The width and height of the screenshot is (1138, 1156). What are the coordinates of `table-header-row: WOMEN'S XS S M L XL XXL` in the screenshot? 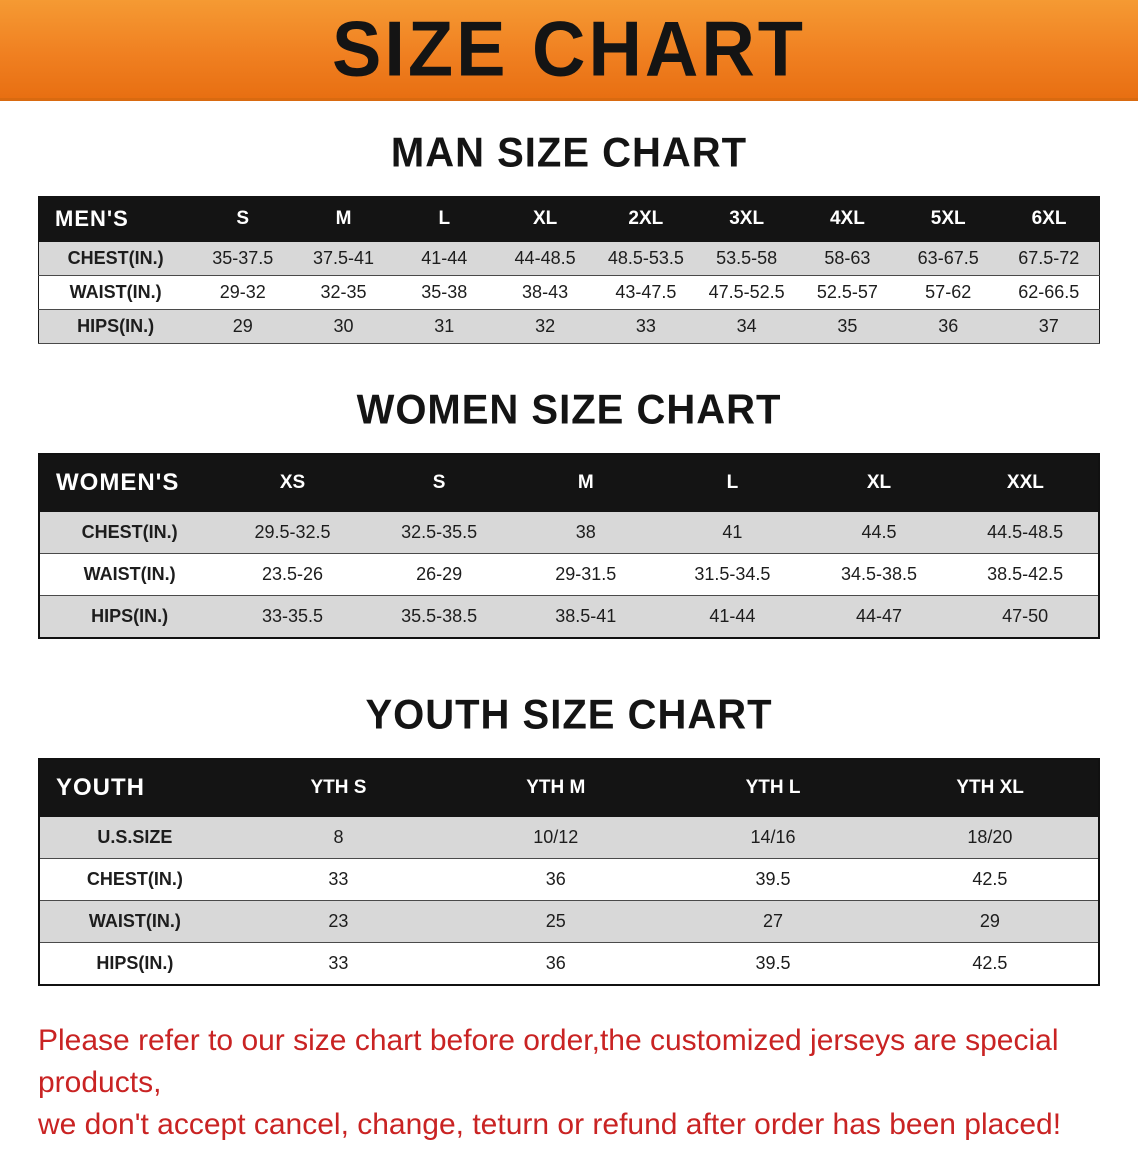 It's located at (569, 482).